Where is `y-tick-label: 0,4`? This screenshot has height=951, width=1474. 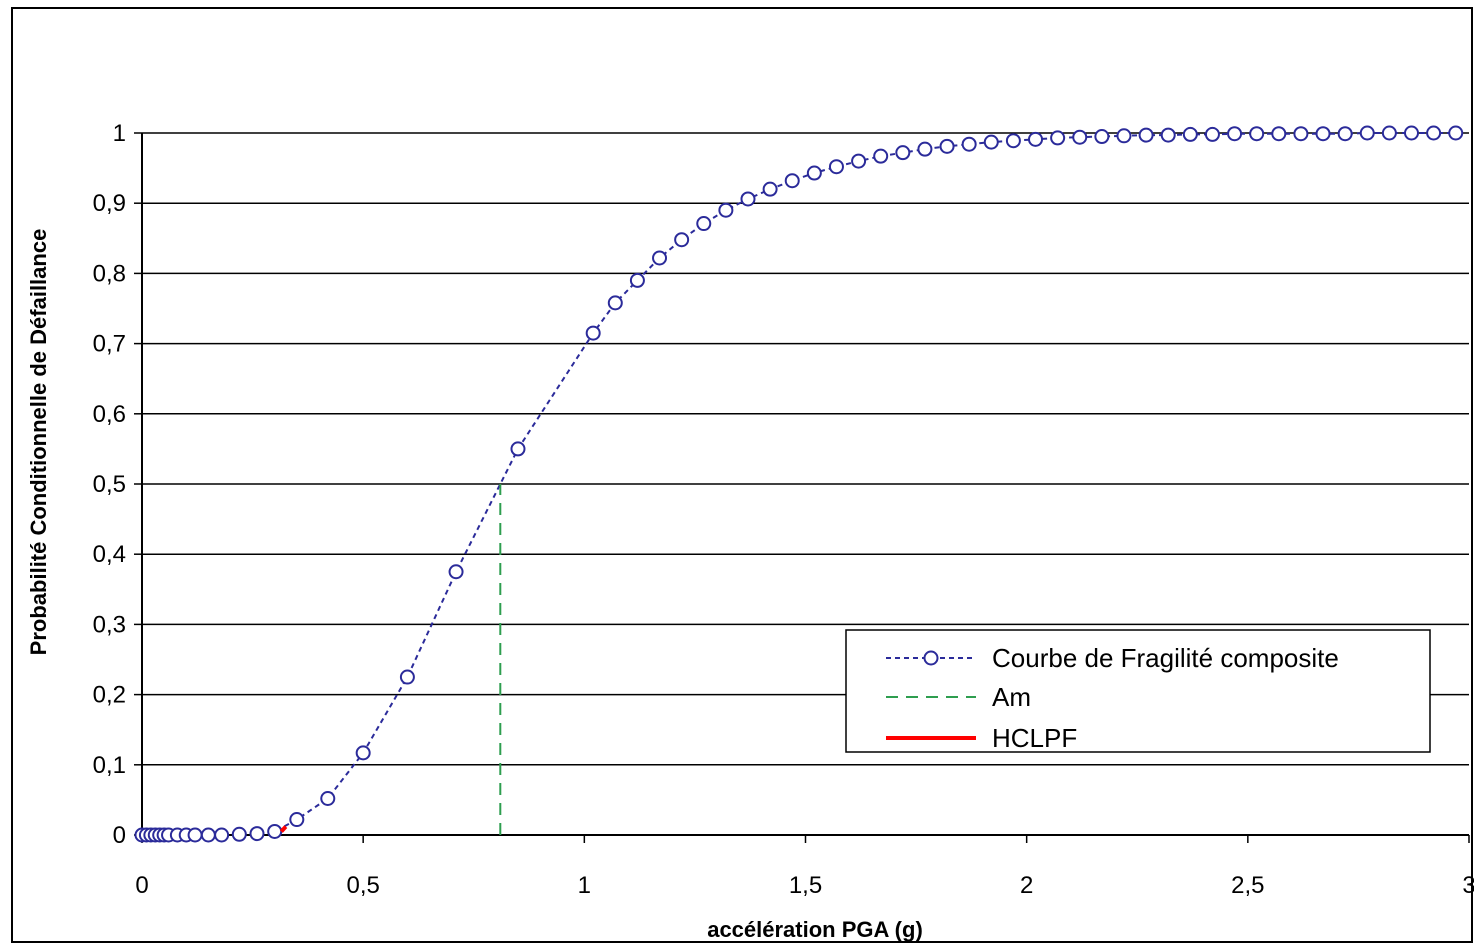 y-tick-label: 0,4 is located at coordinates (109, 554).